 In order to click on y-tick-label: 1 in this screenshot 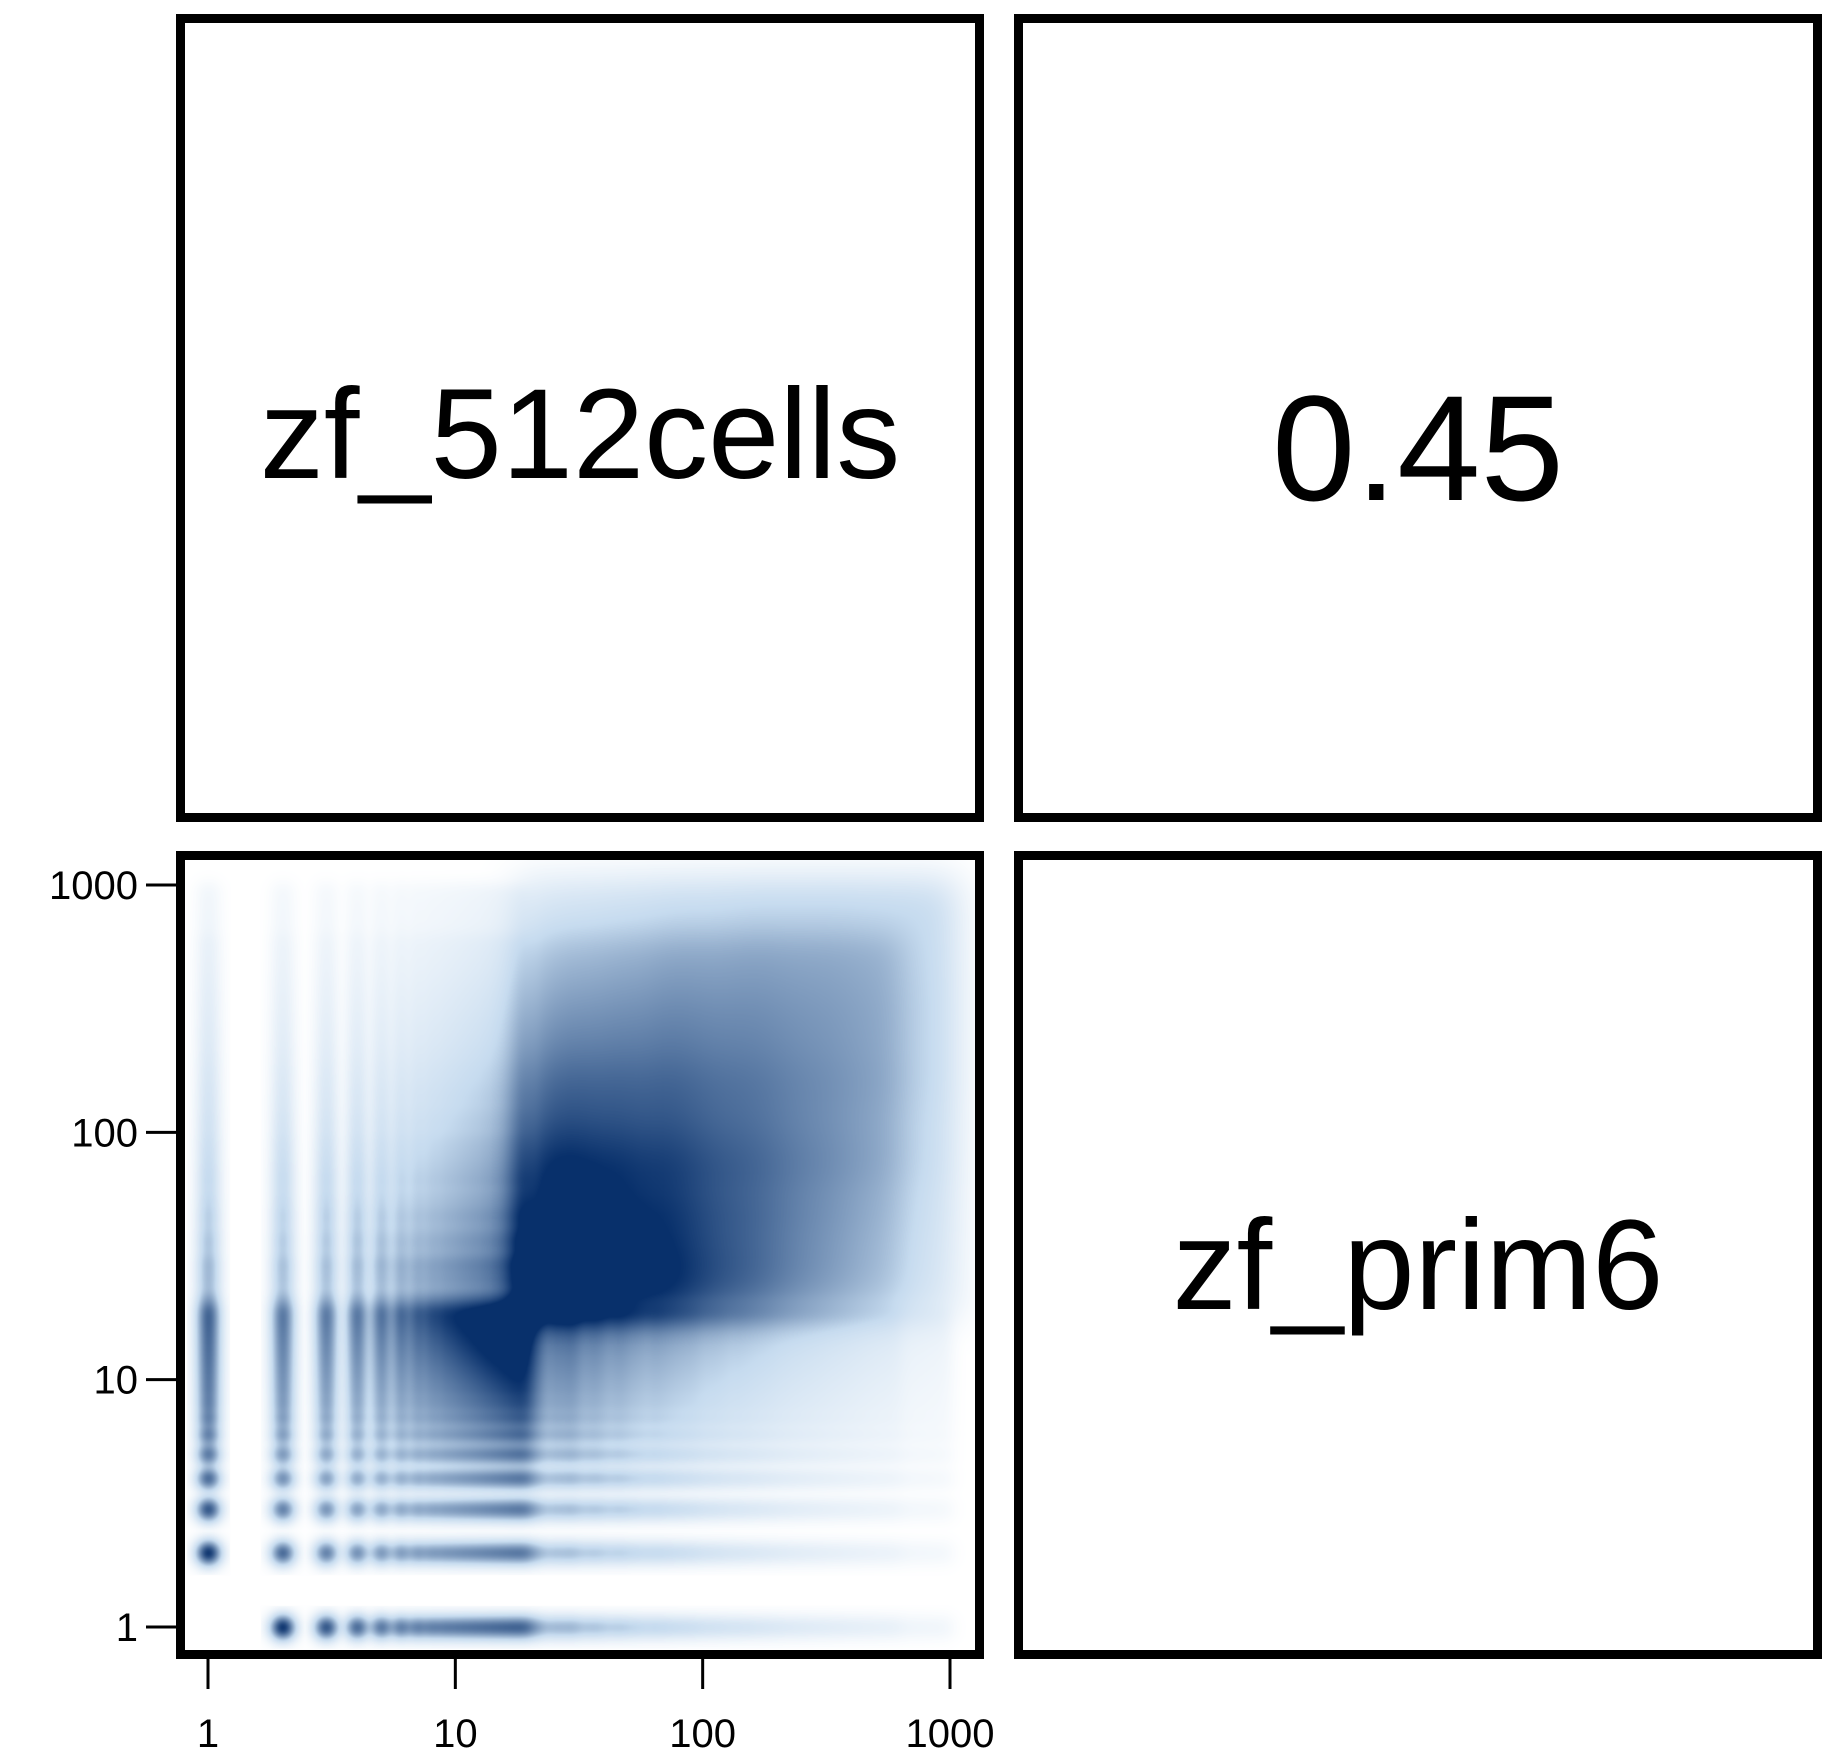, I will do `click(127, 1628)`.